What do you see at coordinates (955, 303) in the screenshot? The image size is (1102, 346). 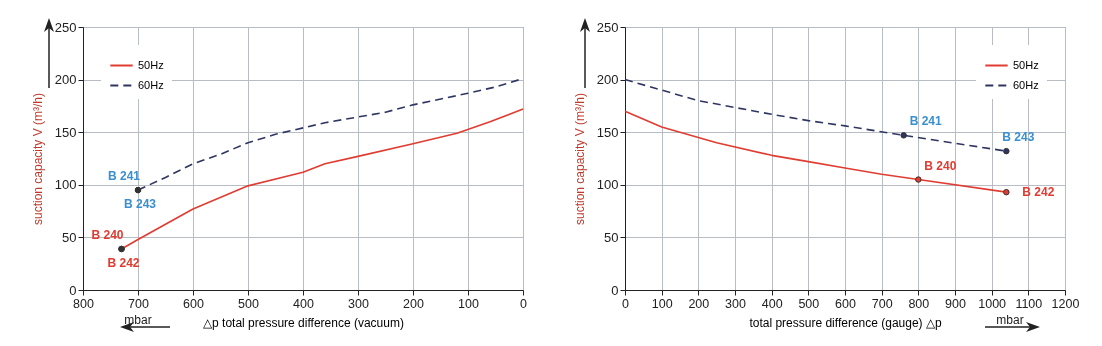 I see `x-tick-label: 900` at bounding box center [955, 303].